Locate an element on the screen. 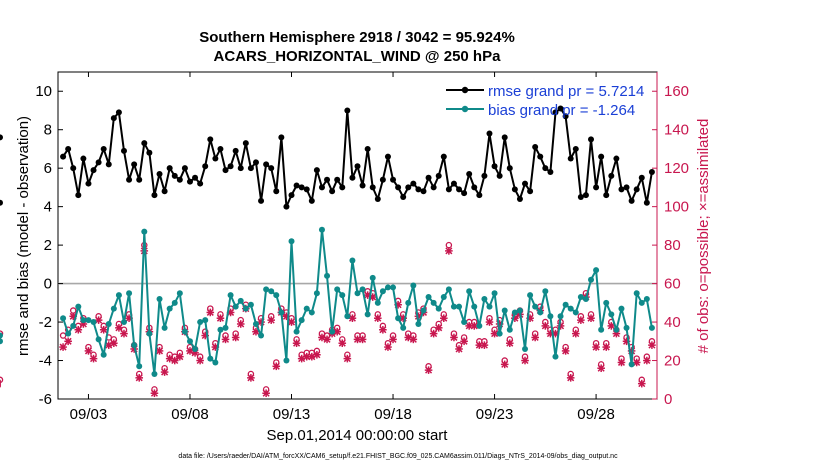  y-right-tick-label: 80 is located at coordinates (672, 245).